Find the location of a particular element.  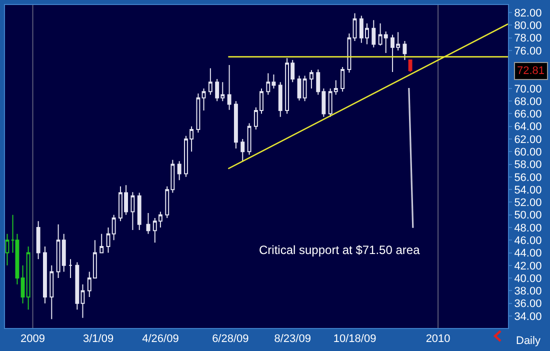

y-tick-label: 46.00 is located at coordinates (528, 240).